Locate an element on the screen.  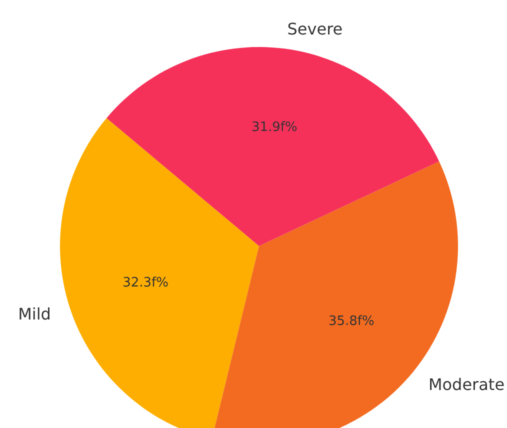
slice-label: Severe is located at coordinates (315, 28).